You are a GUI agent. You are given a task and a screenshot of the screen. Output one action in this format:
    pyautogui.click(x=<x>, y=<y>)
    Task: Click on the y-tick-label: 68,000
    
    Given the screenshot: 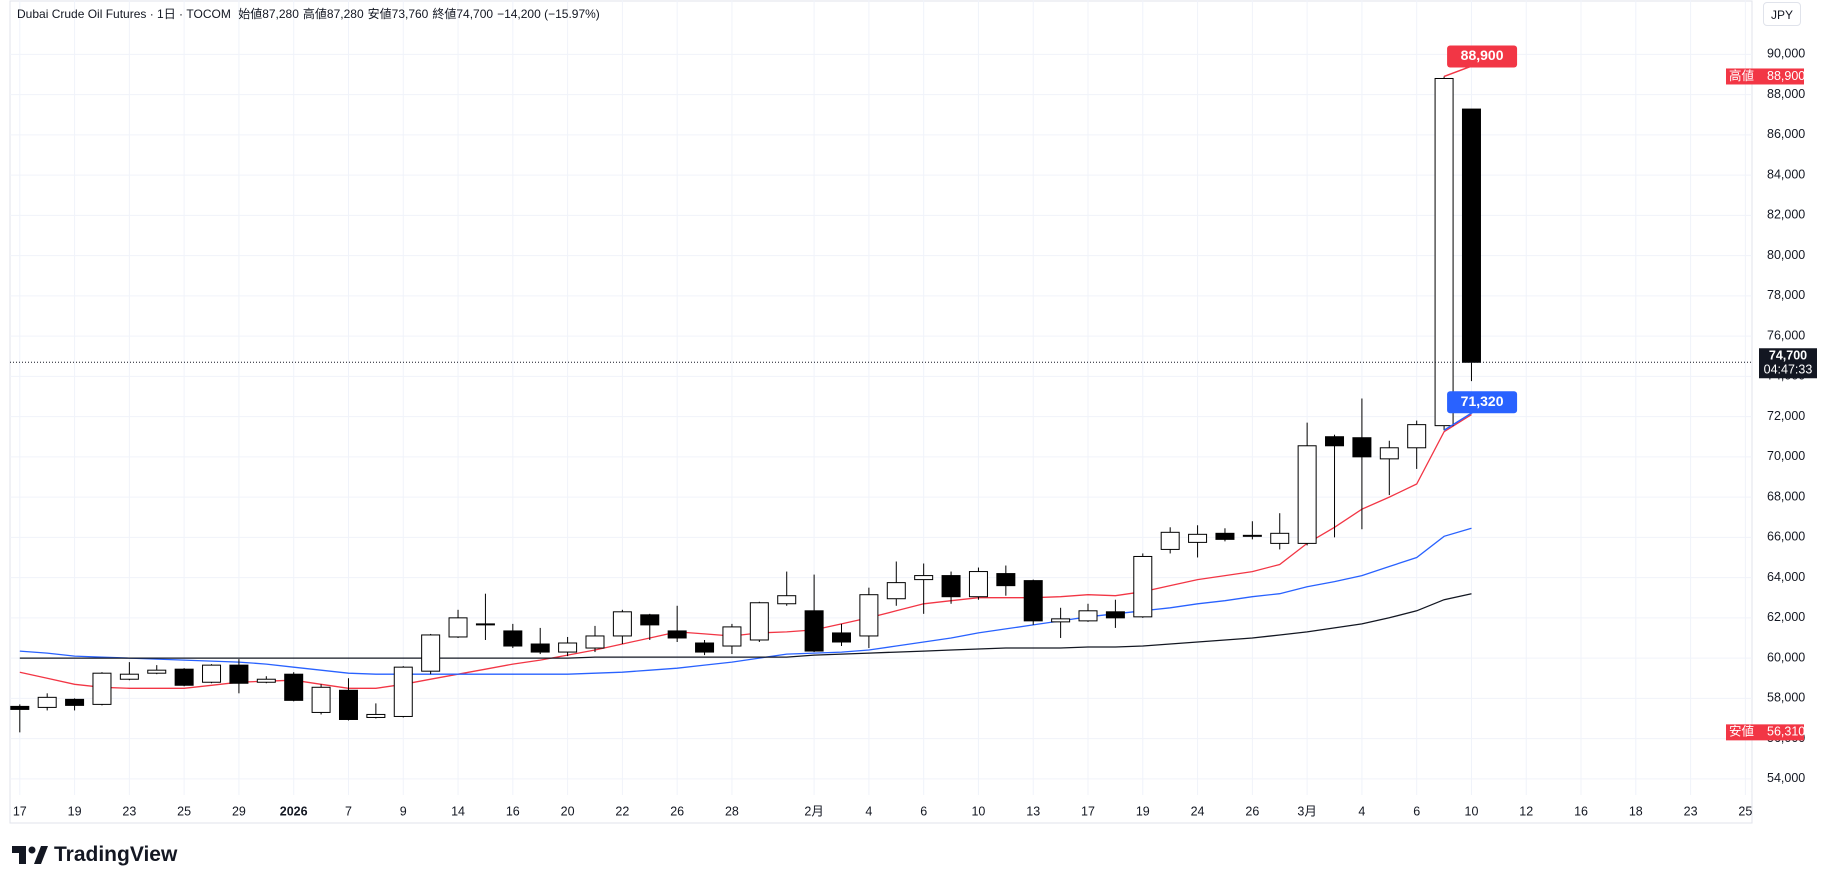 What is the action you would take?
    pyautogui.click(x=1786, y=496)
    